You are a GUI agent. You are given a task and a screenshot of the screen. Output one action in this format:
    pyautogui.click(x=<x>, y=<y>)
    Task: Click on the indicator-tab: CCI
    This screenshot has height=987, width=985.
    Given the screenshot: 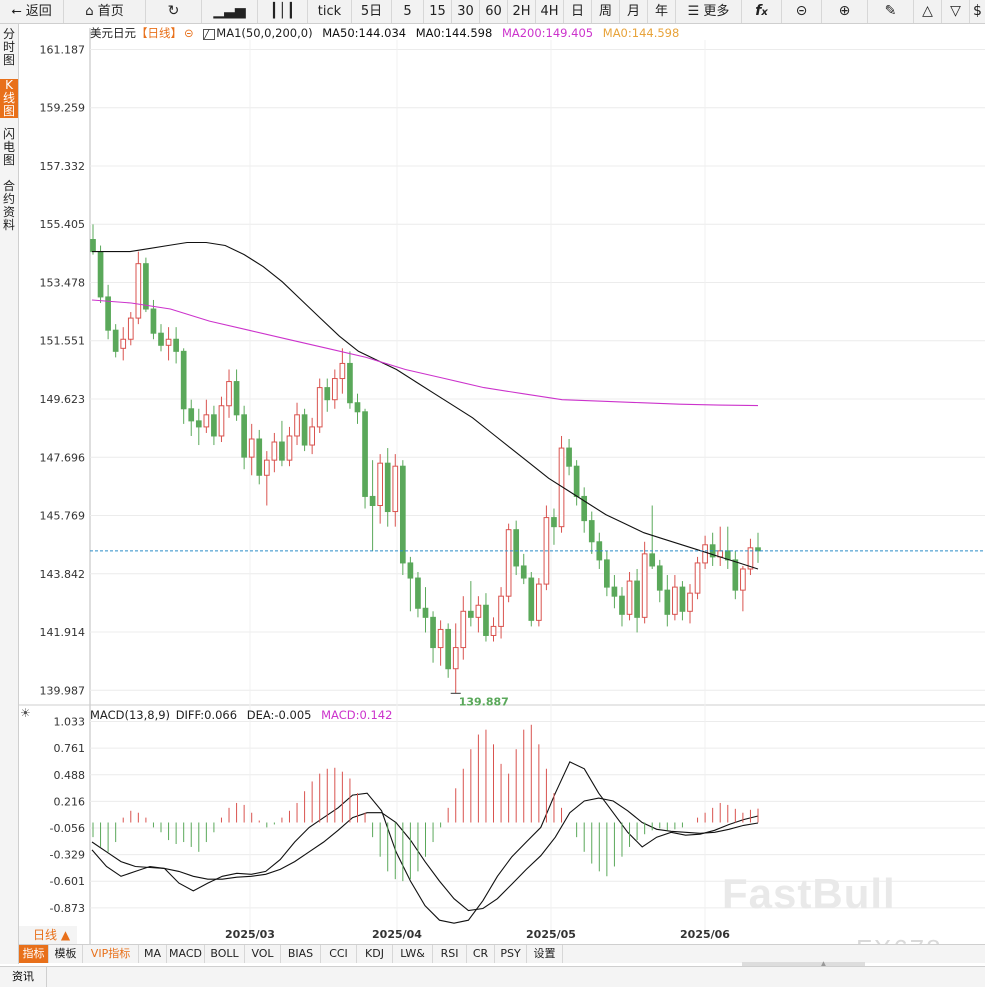 What is the action you would take?
    pyautogui.click(x=339, y=954)
    